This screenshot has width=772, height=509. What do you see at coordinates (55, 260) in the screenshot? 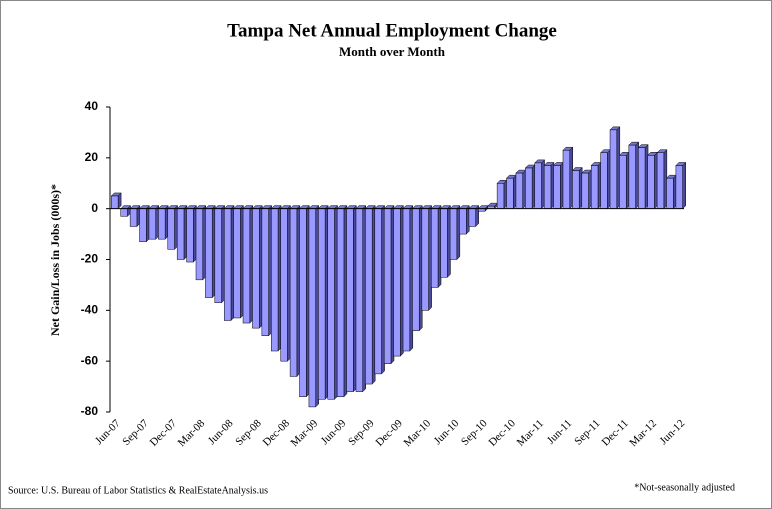
I see `y-axis-label: Net Gain/Loss in Jobs (000s)*` at bounding box center [55, 260].